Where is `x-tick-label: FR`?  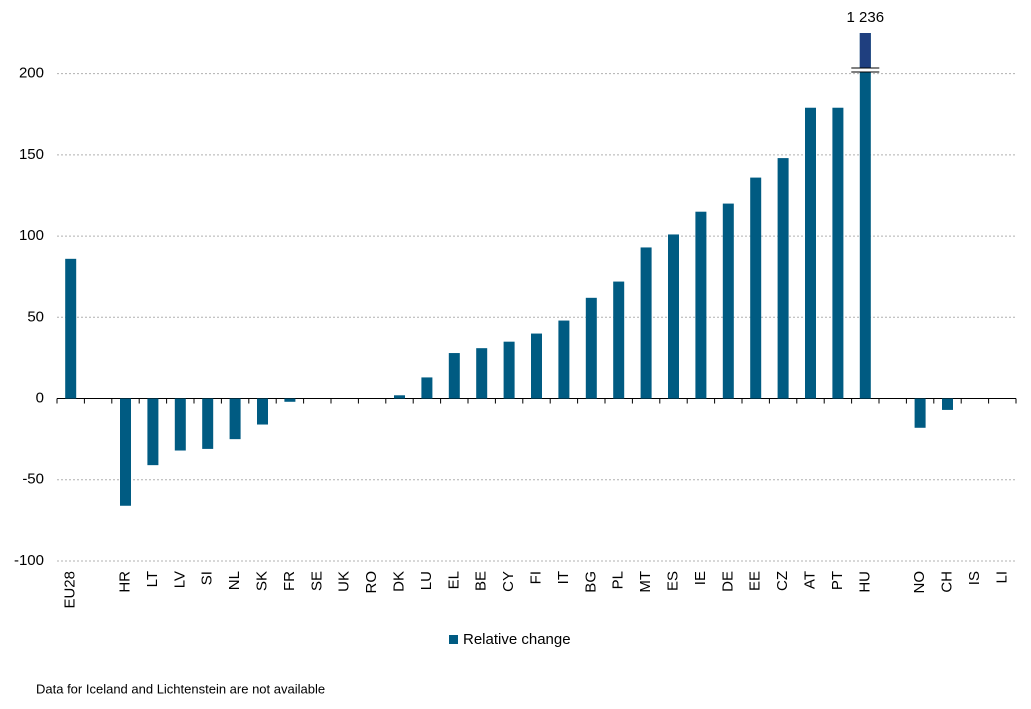
x-tick-label: FR is located at coordinates (289, 581).